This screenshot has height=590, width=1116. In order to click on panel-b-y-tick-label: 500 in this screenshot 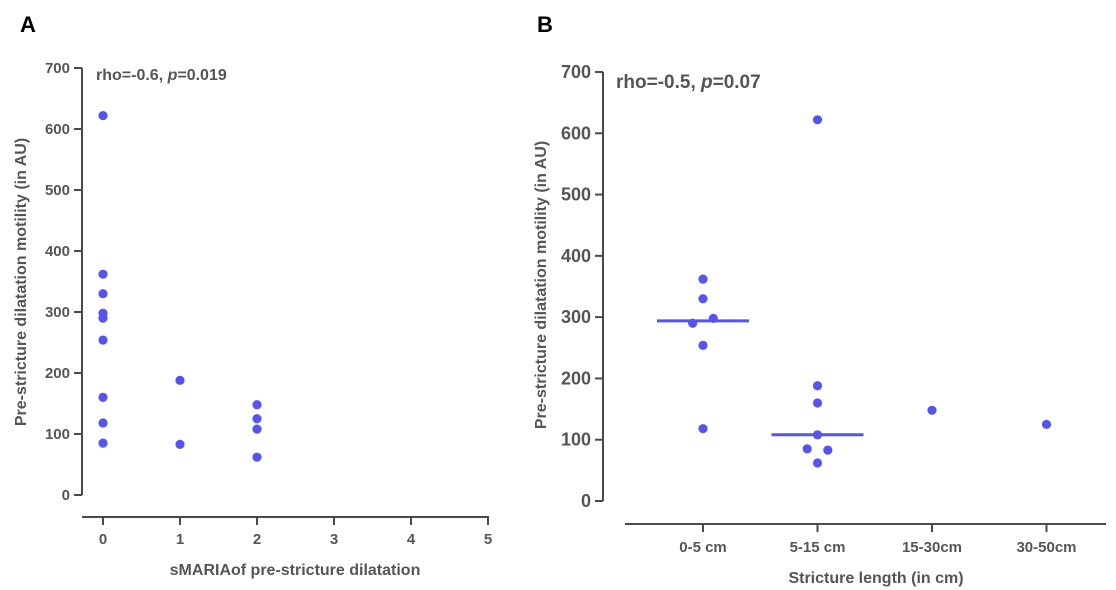, I will do `click(576, 195)`.